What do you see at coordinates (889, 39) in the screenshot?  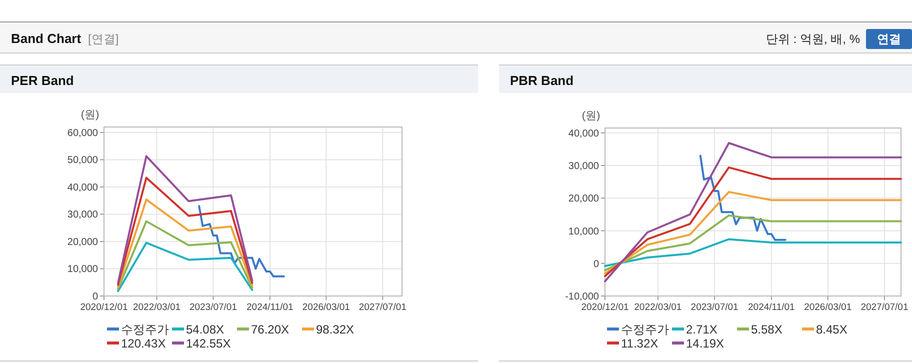 I see `button: 연결` at bounding box center [889, 39].